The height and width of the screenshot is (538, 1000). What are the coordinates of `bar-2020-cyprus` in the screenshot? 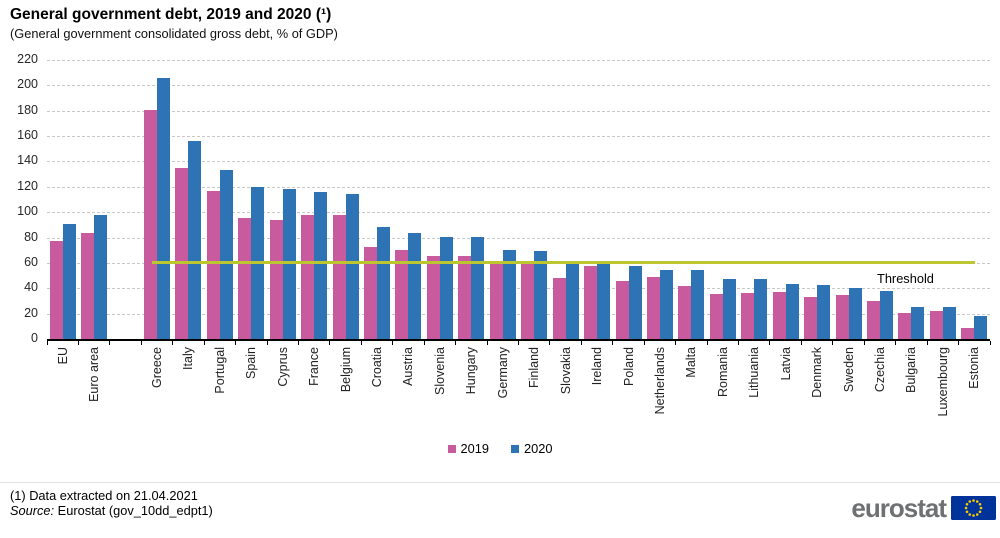 It's located at (289, 264).